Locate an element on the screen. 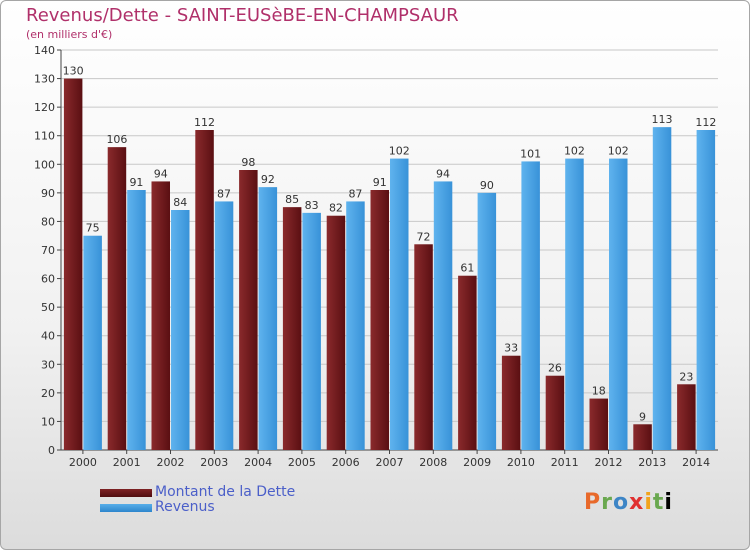 The width and height of the screenshot is (750, 550). data-label-revenue: 91 is located at coordinates (136, 182).